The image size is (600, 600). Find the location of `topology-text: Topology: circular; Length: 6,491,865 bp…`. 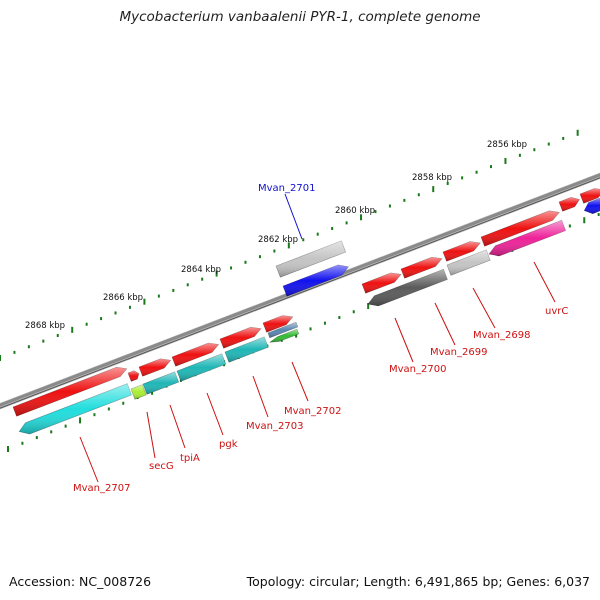

topology-text: Topology: circular; Length: 6,491,865 bp… is located at coordinates (418, 581).